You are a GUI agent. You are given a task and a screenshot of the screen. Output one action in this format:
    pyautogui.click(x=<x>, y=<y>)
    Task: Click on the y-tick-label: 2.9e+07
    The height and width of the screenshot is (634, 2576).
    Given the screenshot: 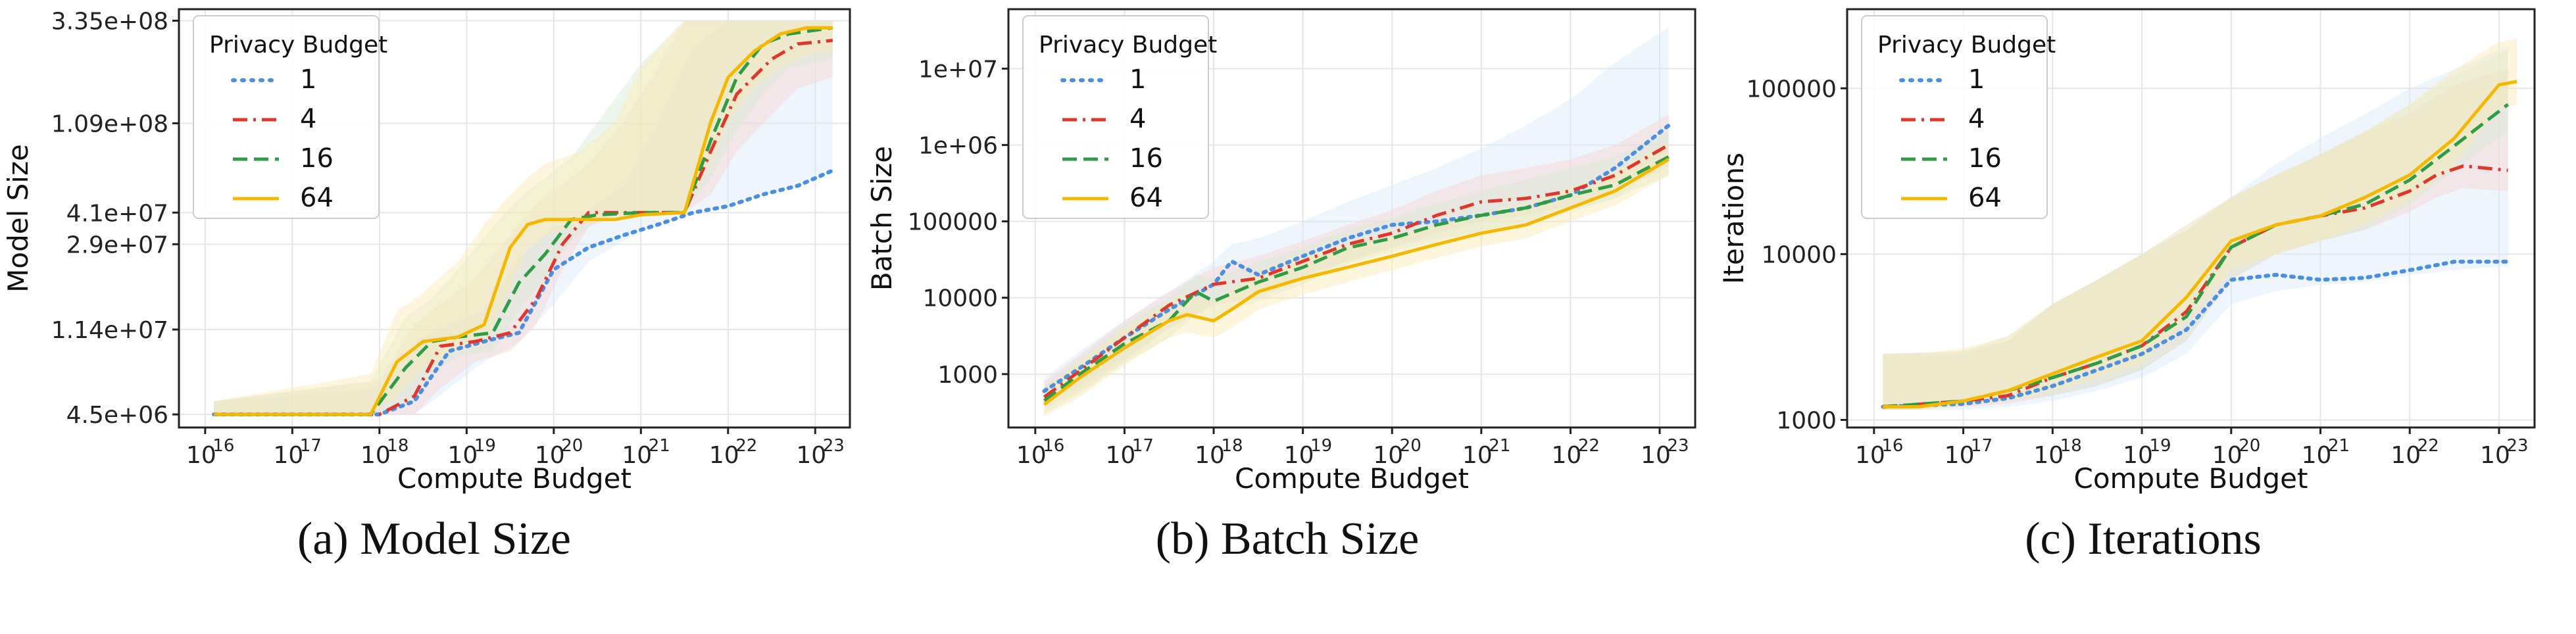 What is the action you would take?
    pyautogui.click(x=117, y=245)
    